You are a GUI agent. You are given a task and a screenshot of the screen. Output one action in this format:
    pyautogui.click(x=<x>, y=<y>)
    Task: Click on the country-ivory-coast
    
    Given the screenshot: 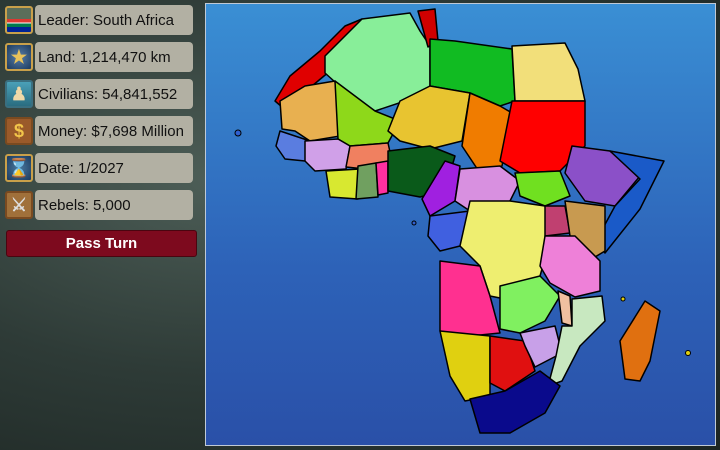 What is the action you would take?
    pyautogui.click(x=343, y=184)
    